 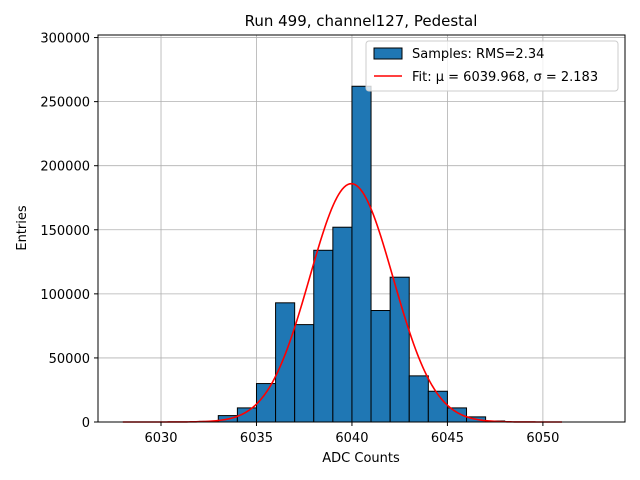 What do you see at coordinates (256, 438) in the screenshot?
I see `x-tick-label: 6035` at bounding box center [256, 438].